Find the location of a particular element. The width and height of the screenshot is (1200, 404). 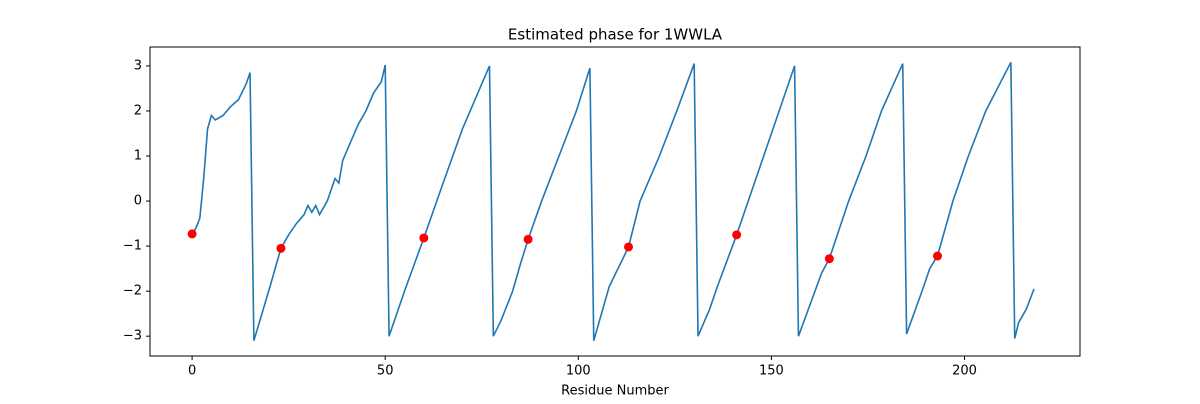

chart-title: Estimated phase for 1WWLA is located at coordinates (615, 35).